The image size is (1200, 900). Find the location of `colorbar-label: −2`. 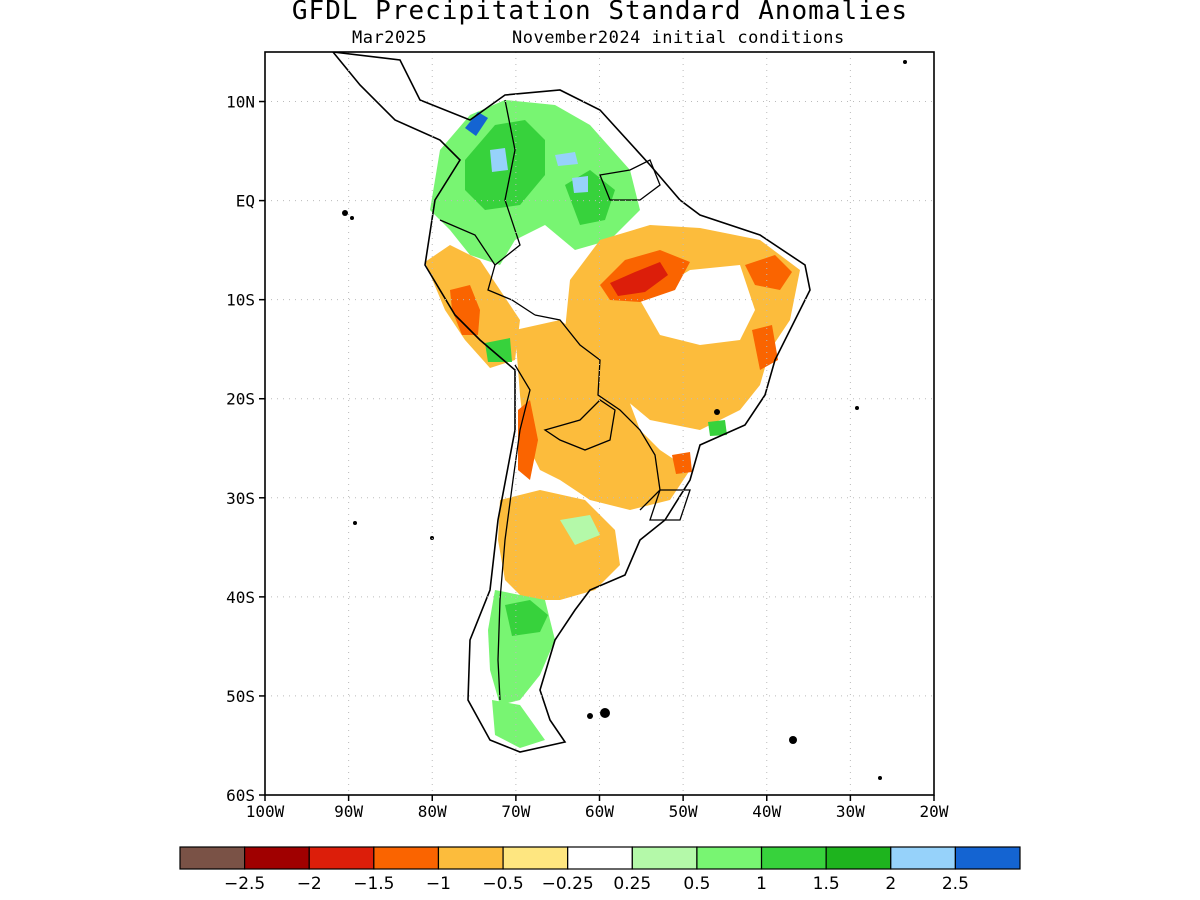

colorbar-label: −2 is located at coordinates (309, 884).